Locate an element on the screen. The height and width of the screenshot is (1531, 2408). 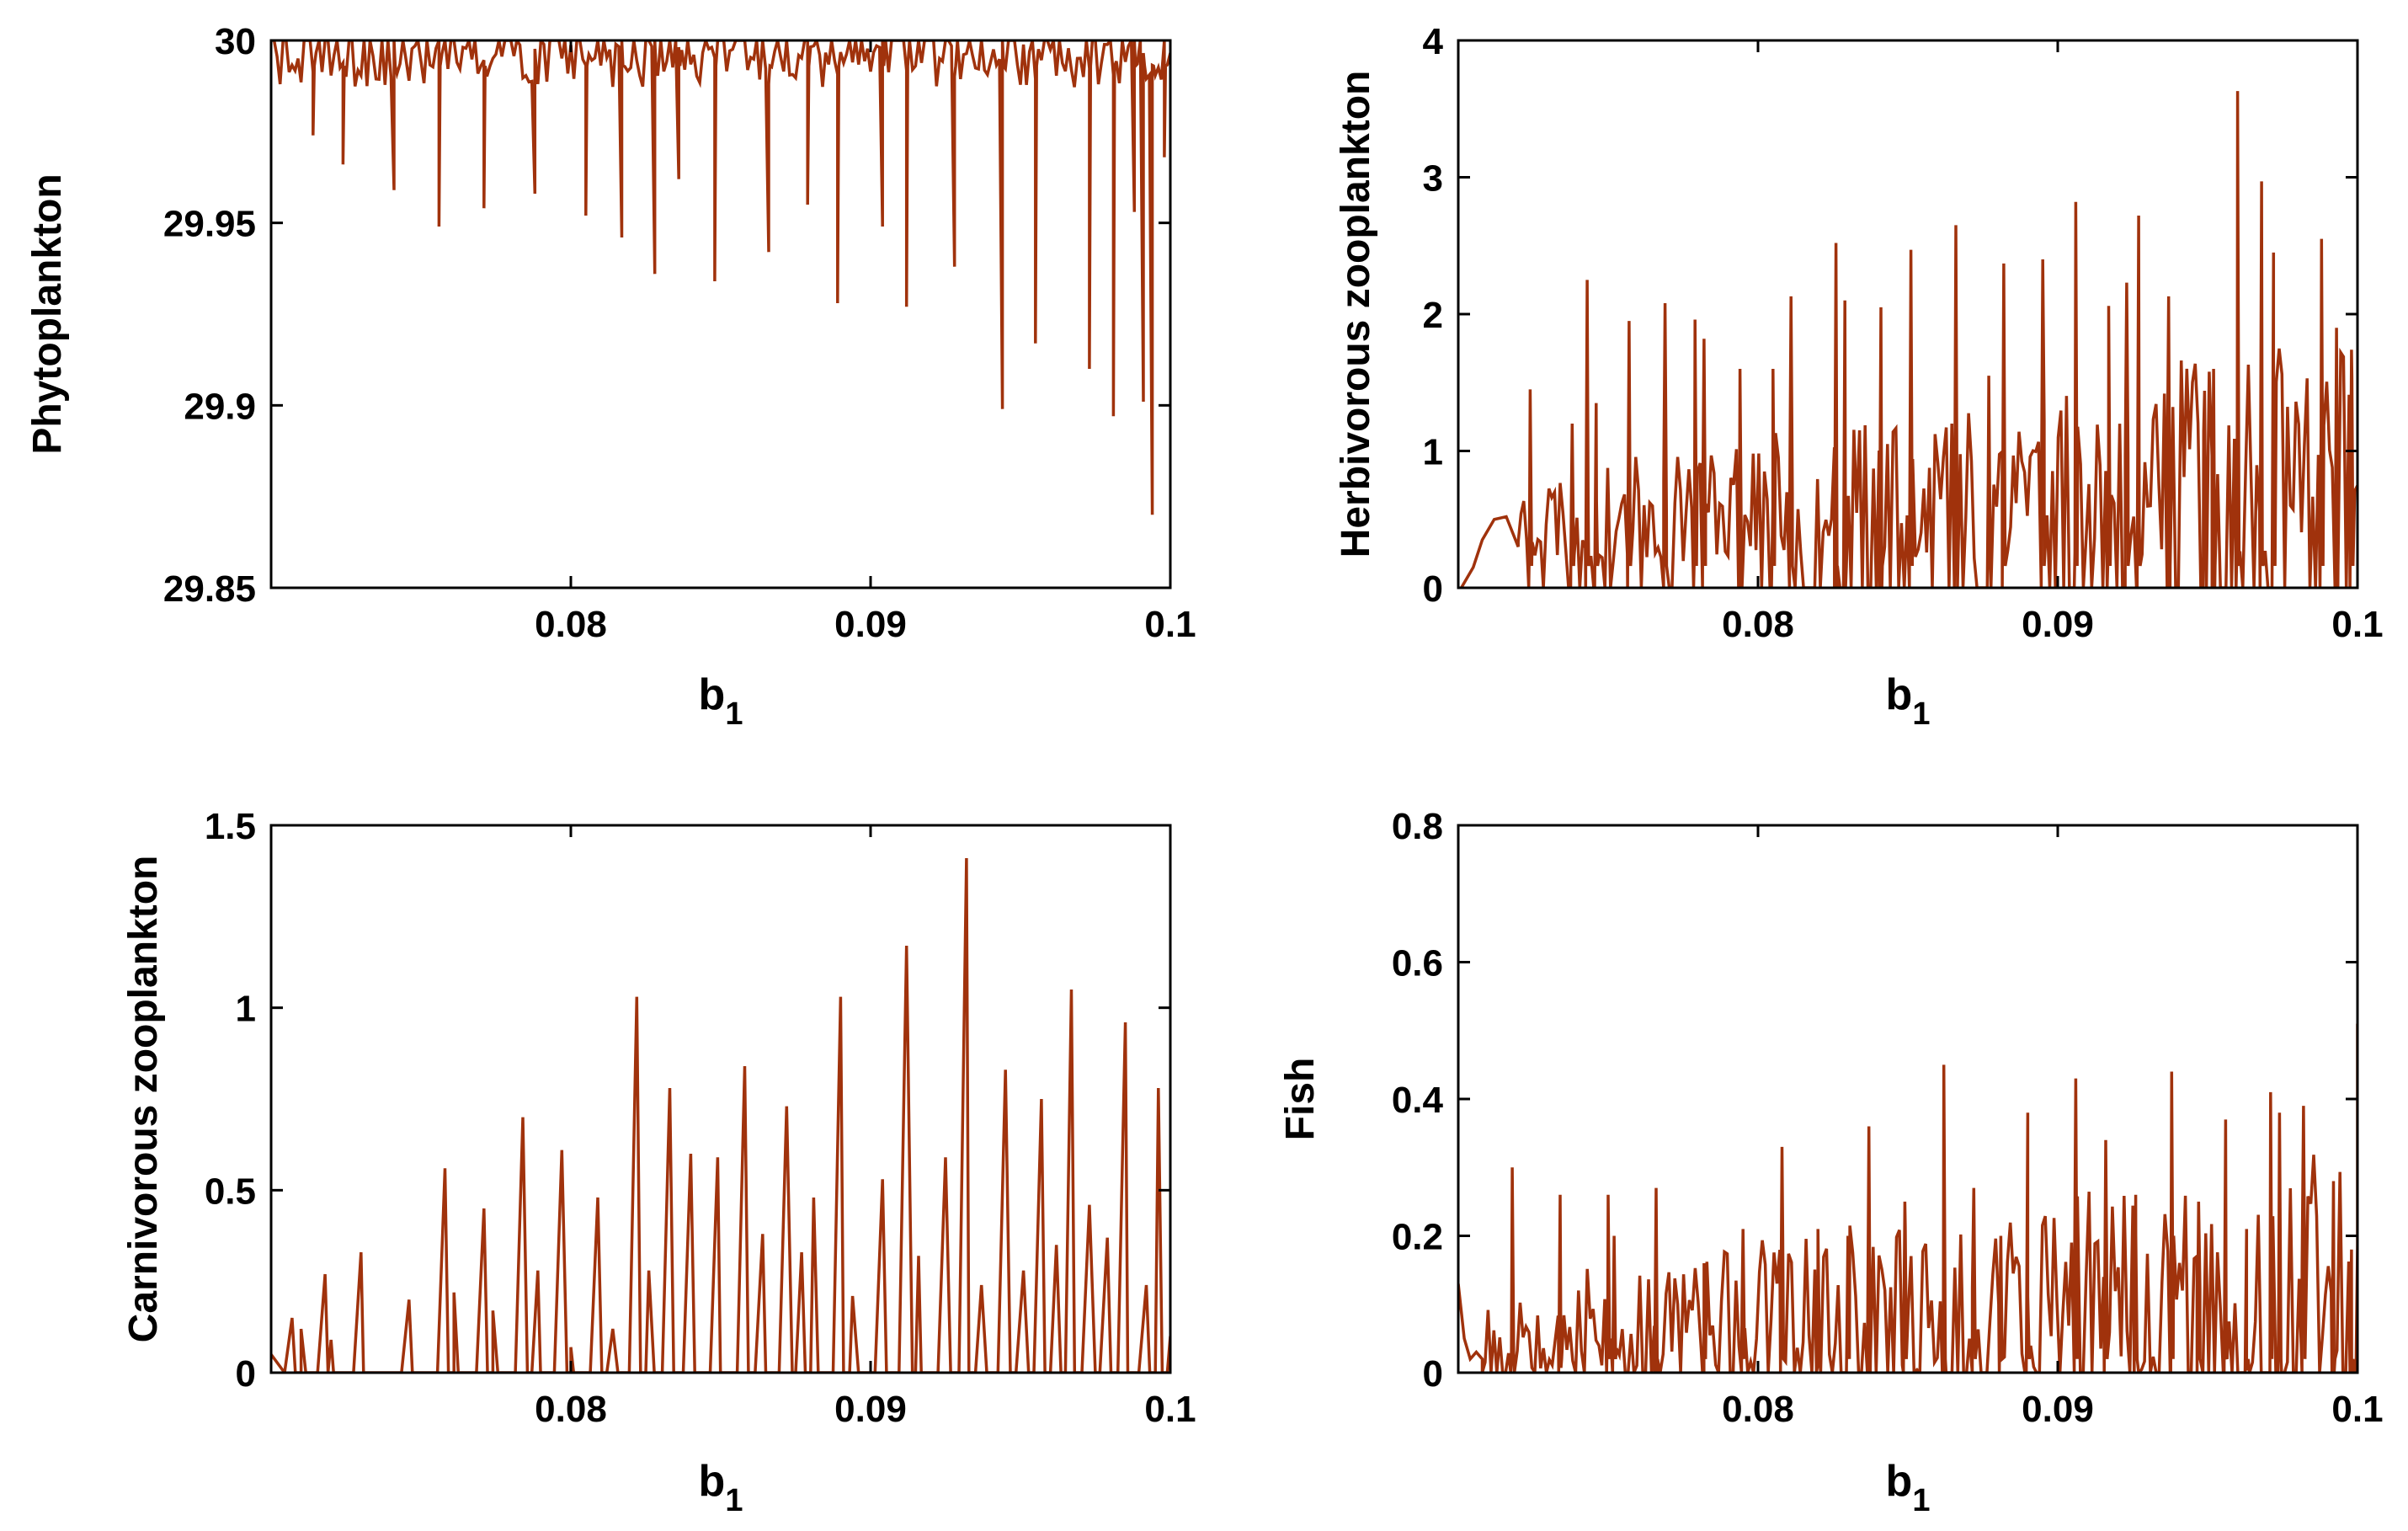
fish-ytick-label: 0.6 is located at coordinates (1417, 963).